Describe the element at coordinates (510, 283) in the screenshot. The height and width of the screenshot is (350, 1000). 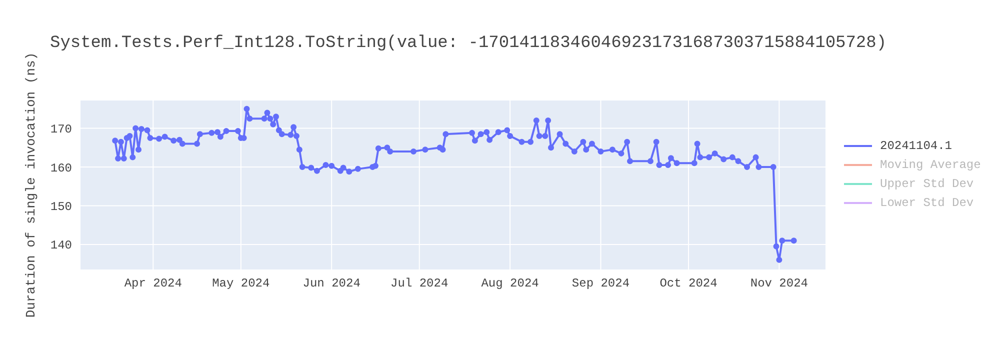
I see `x-tick-label: Aug 2024` at that location.